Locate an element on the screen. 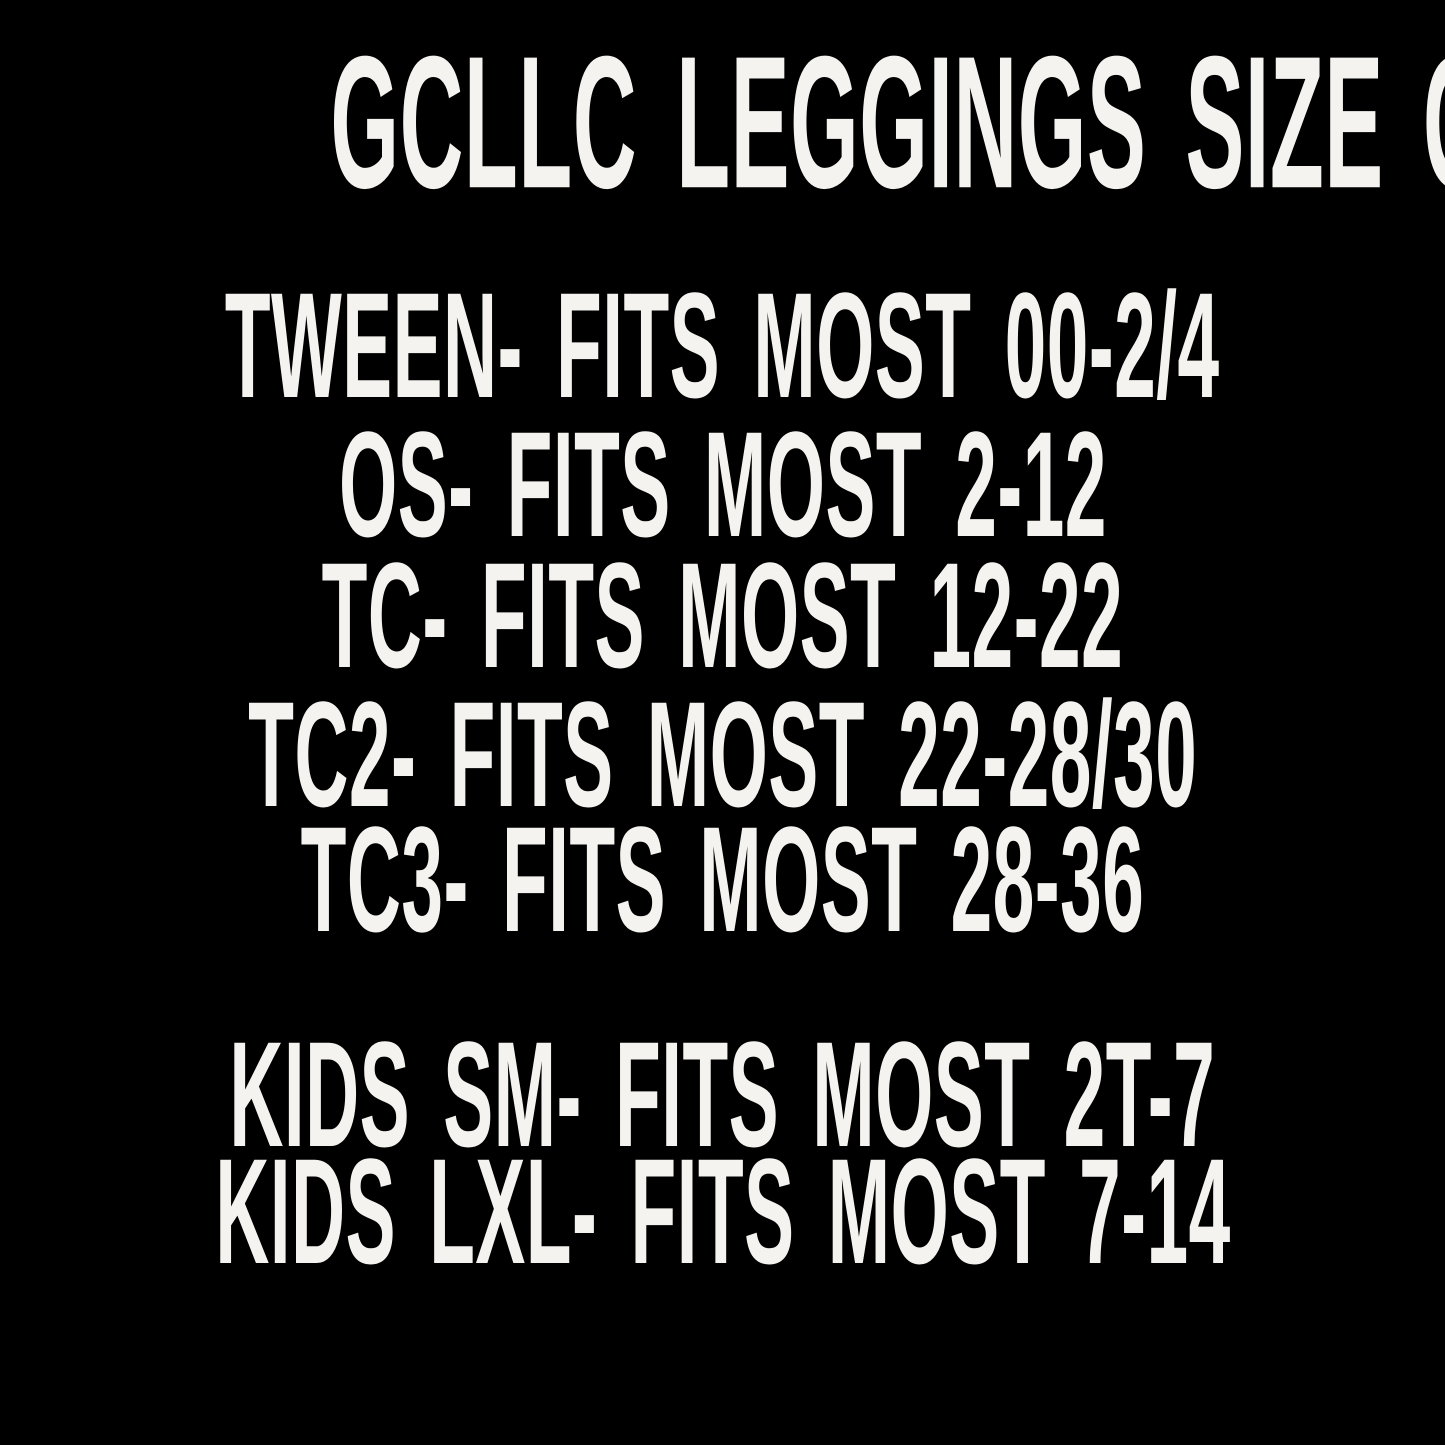 This screenshot has width=1445, height=1445. size-row-kids-sm-text: KIDS SM- FITS MOST 2T-7 is located at coordinates (722, 1095).